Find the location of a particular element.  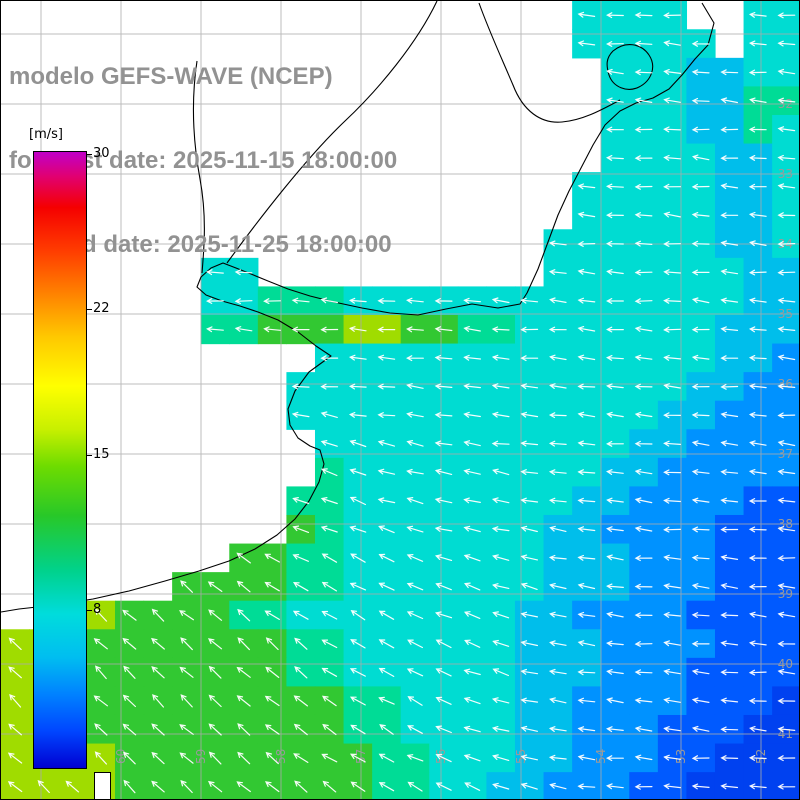

legend-tick-value: 30 is located at coordinates (101, 154).